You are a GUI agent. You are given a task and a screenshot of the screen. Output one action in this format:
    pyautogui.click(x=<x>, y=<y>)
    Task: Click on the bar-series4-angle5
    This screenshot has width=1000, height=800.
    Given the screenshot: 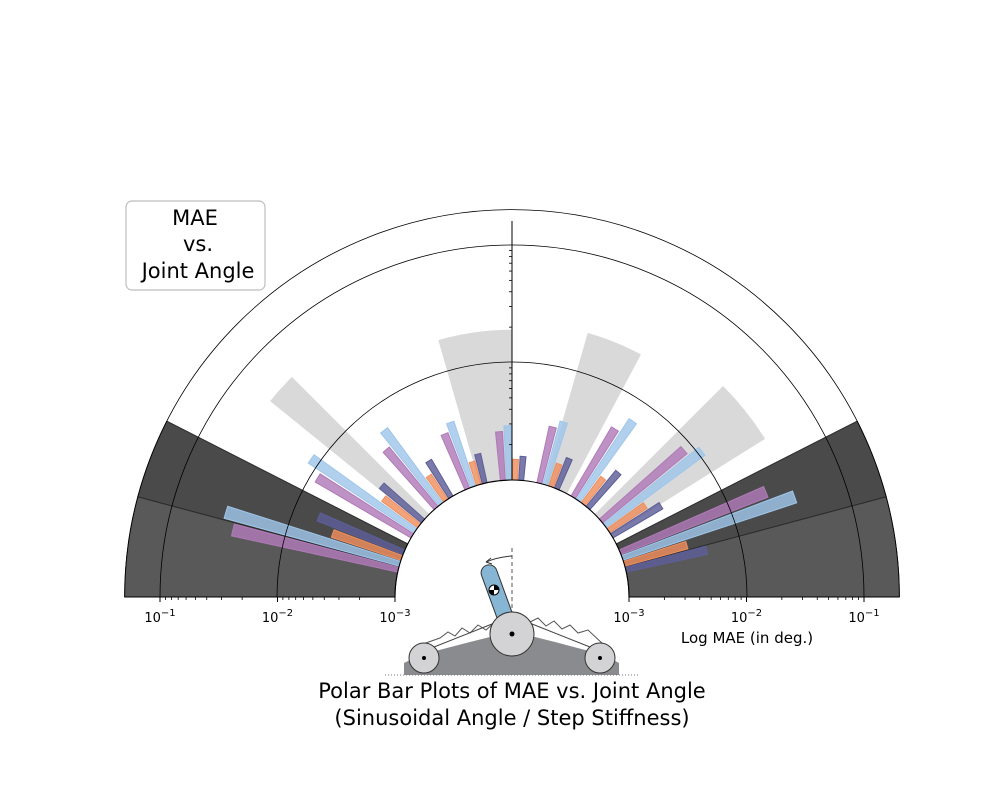 What is the action you would take?
    pyautogui.click(x=522, y=468)
    